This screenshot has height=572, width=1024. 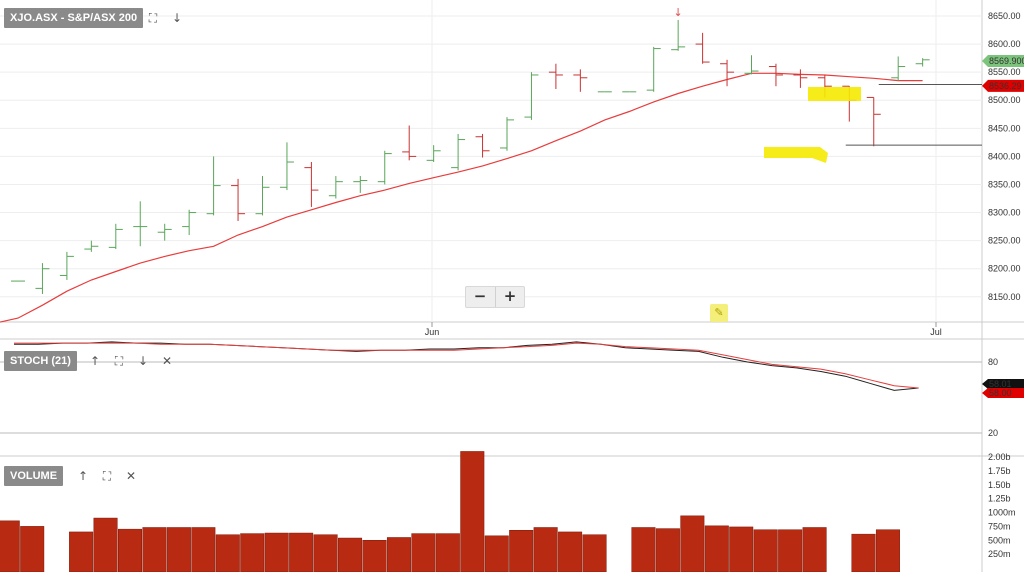 What do you see at coordinates (74, 18) in the screenshot?
I see `main-chart-title: XJO.ASX - S&P/ASX 200` at bounding box center [74, 18].